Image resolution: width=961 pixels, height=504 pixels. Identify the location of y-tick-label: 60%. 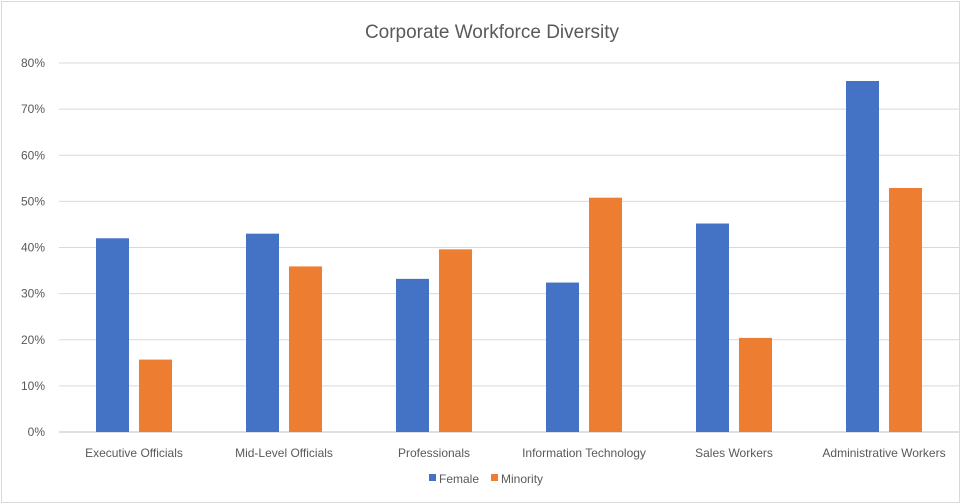
(33, 155).